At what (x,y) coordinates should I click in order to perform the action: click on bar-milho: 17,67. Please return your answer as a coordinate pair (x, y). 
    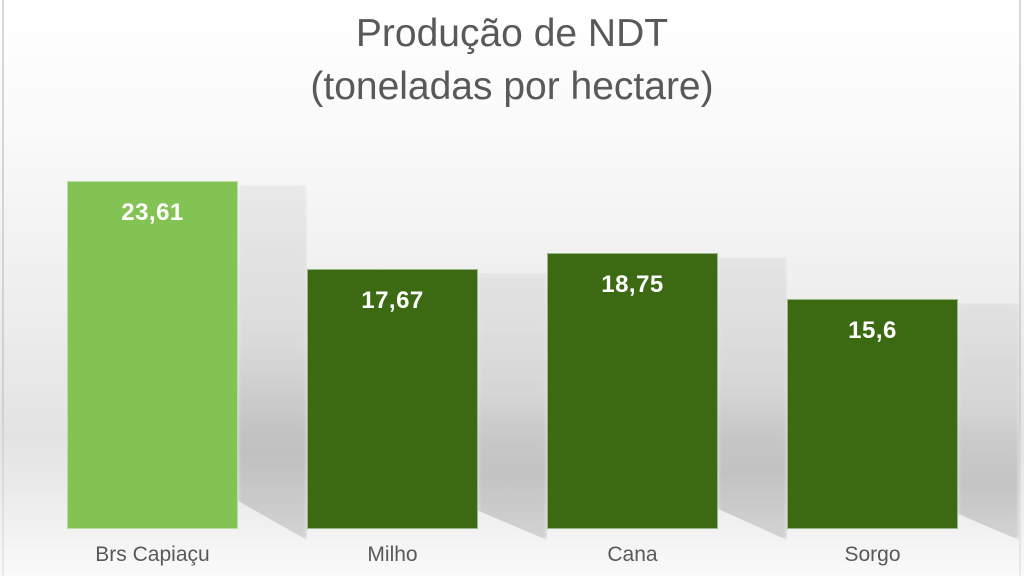
    Looking at the image, I should click on (392, 399).